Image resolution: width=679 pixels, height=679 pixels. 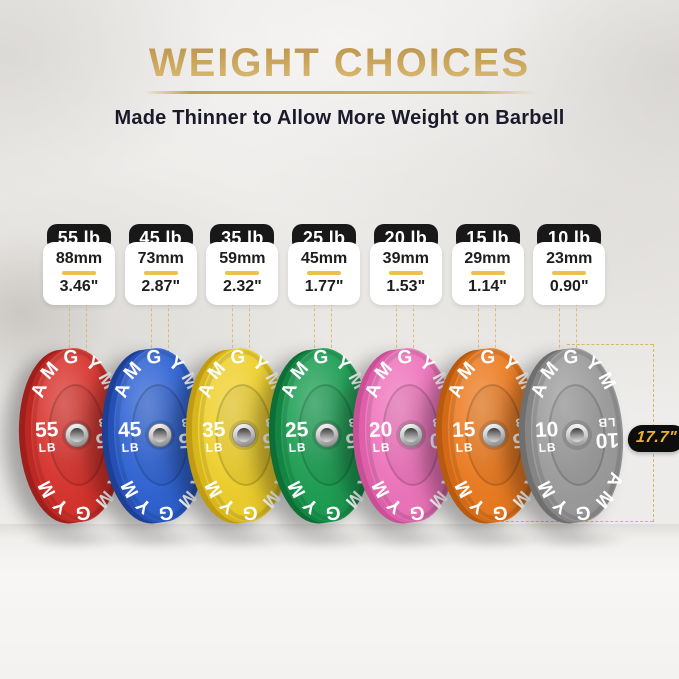 What do you see at coordinates (79, 286) in the screenshot?
I see `thickness-inch: 3.46"` at bounding box center [79, 286].